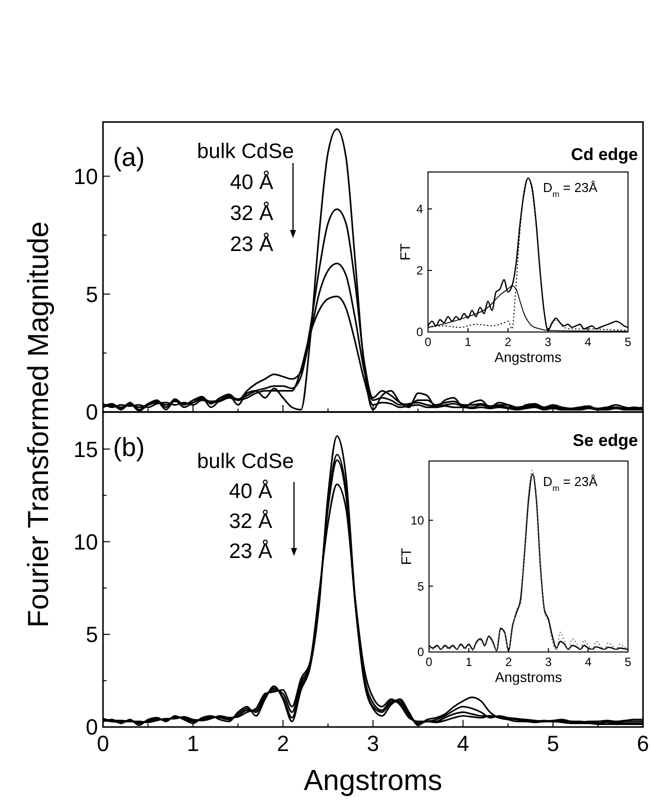 The width and height of the screenshot is (651, 802). Describe the element at coordinates (420, 271) in the screenshot. I see `y-tick-label: 2` at that location.